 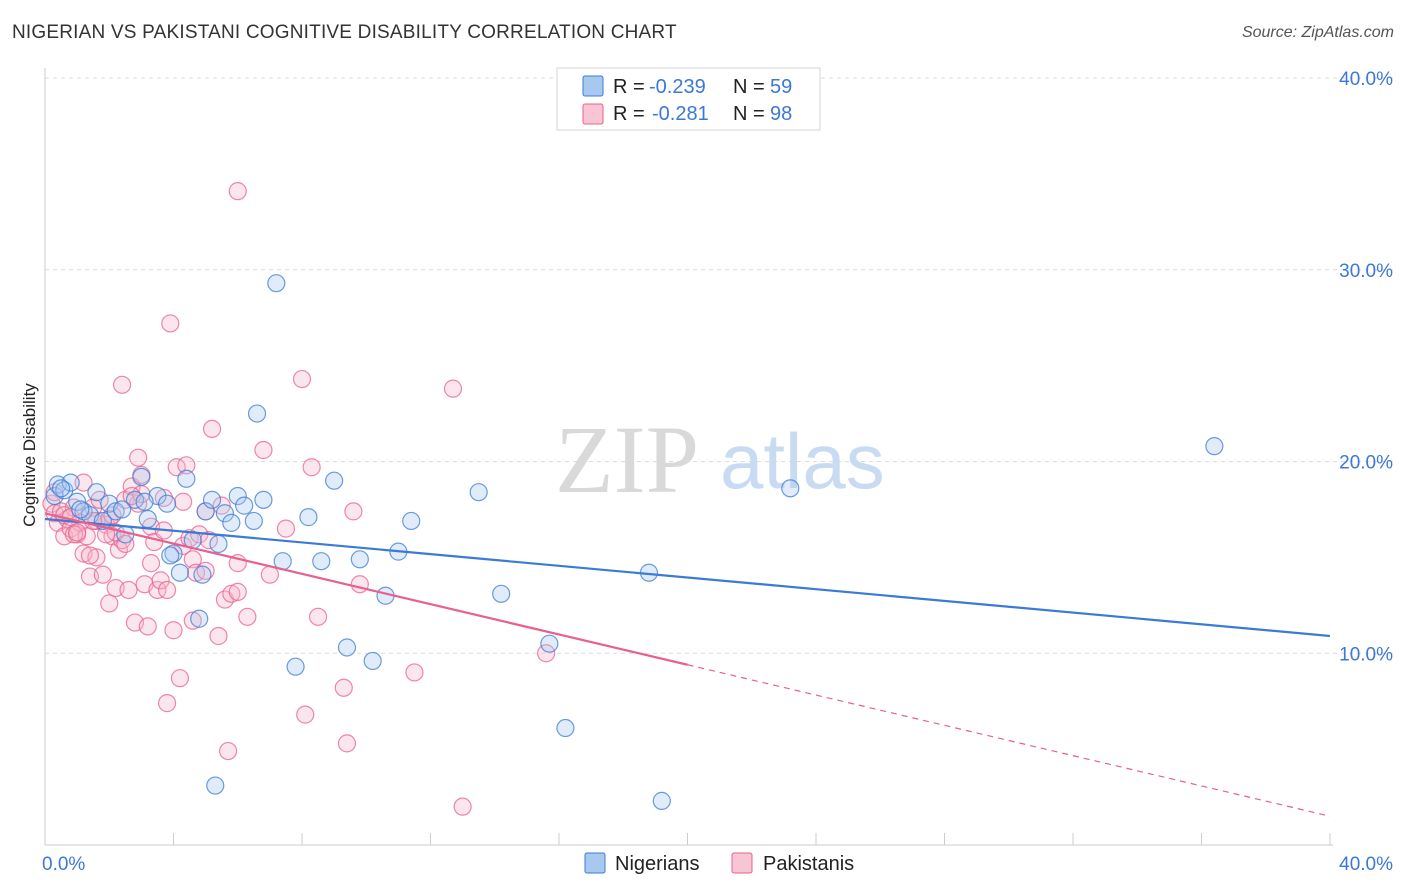 I want to click on watermark-zip: ZIP, so click(x=627, y=459).